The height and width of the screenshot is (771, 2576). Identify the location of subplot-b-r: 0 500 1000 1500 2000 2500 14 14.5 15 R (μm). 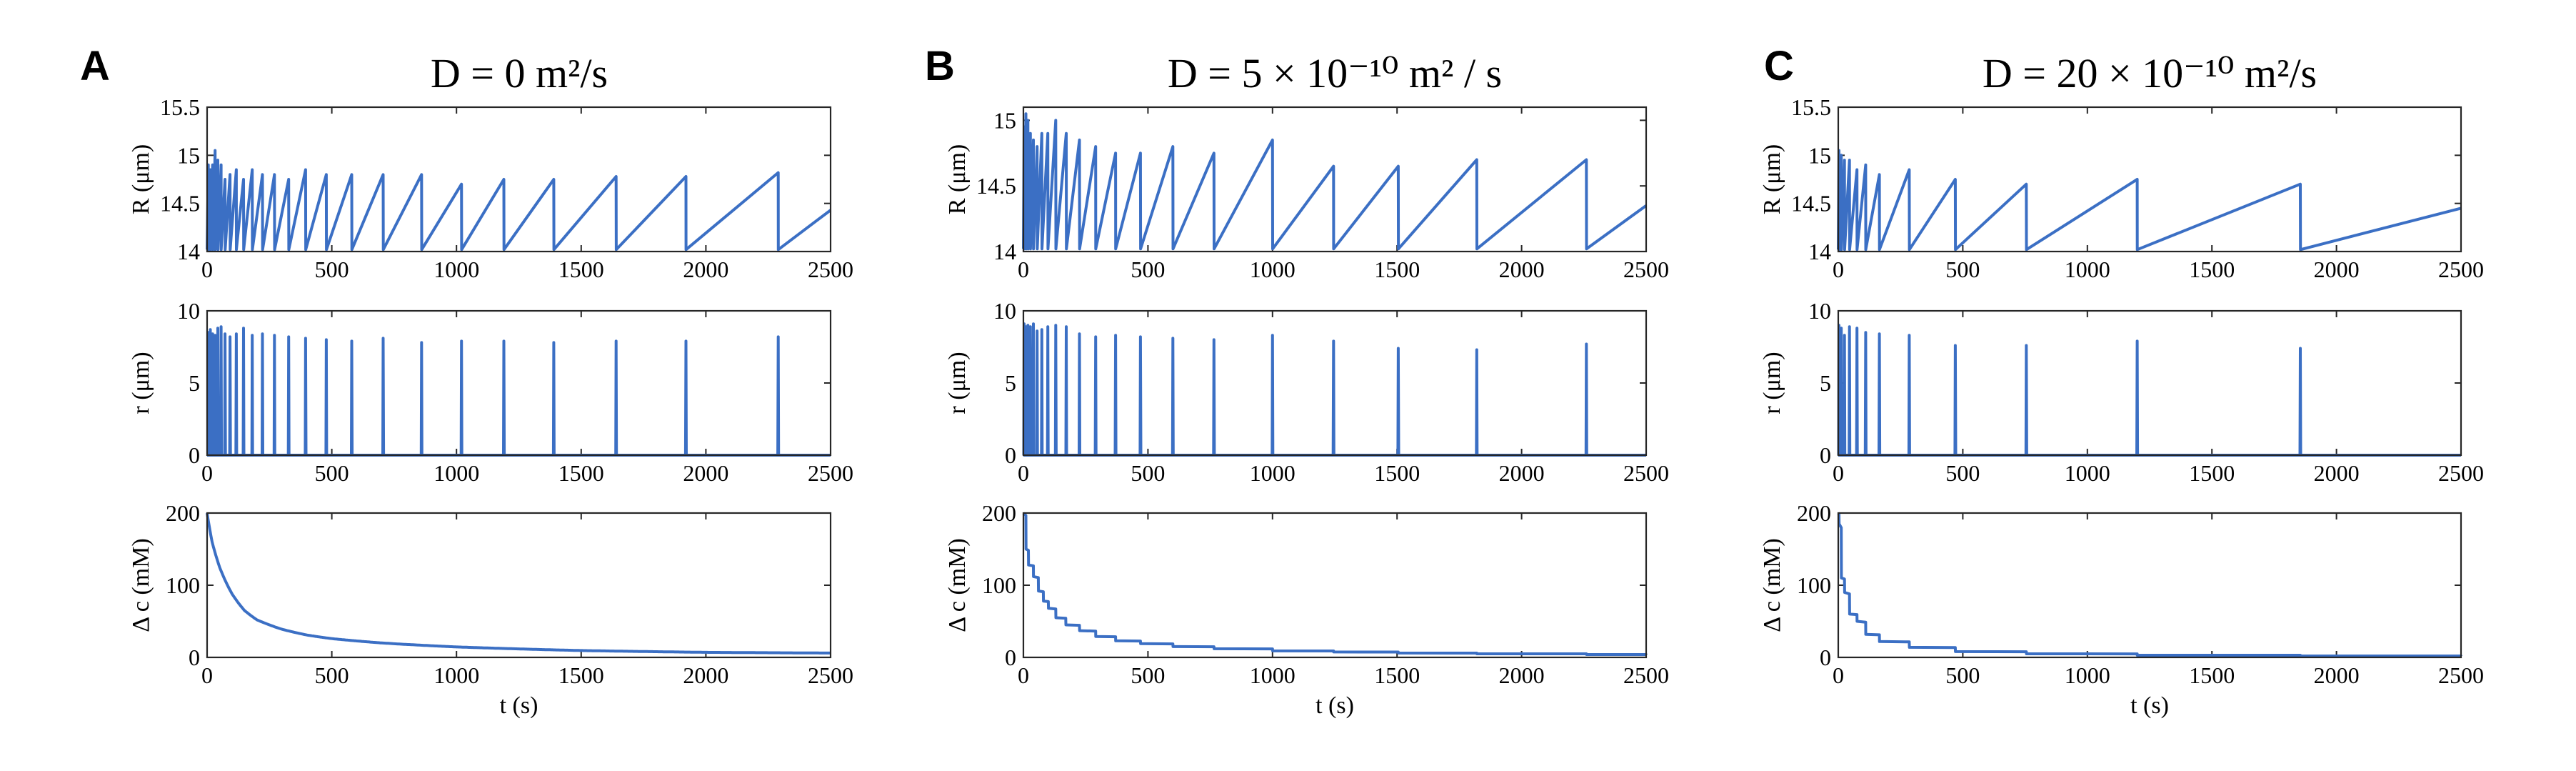
(1306, 194).